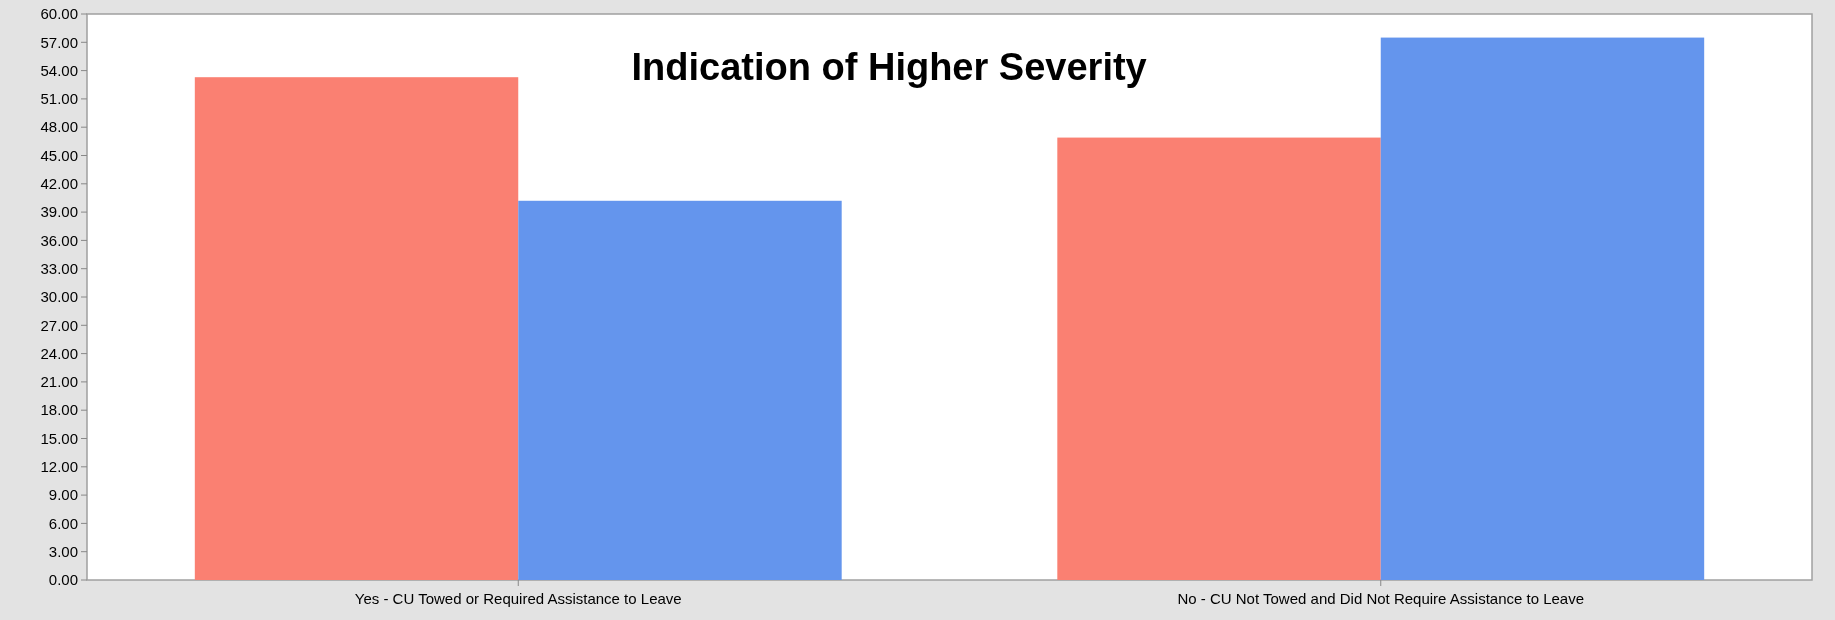 Image resolution: width=1835 pixels, height=620 pixels. What do you see at coordinates (63, 495) in the screenshot?
I see `y-tick-label: 9.00` at bounding box center [63, 495].